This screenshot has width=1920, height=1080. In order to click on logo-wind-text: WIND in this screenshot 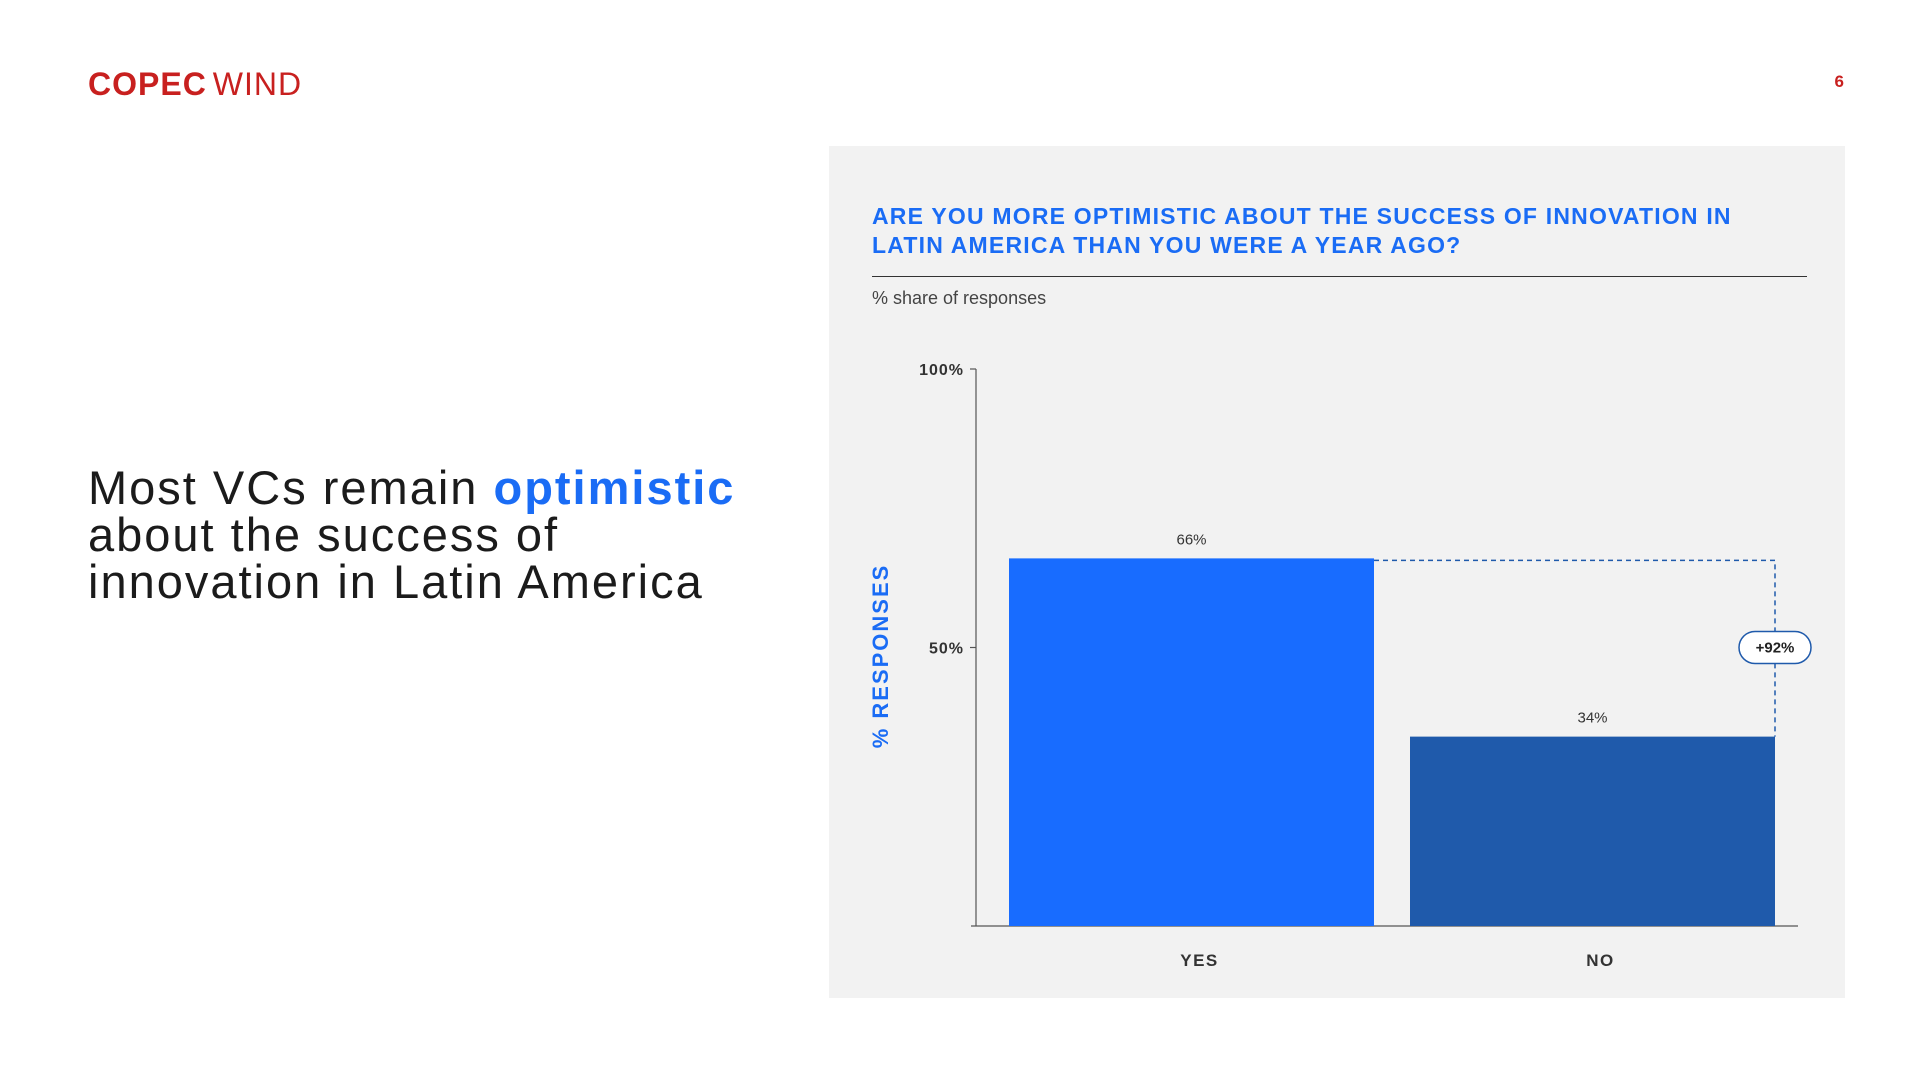, I will do `click(257, 84)`.